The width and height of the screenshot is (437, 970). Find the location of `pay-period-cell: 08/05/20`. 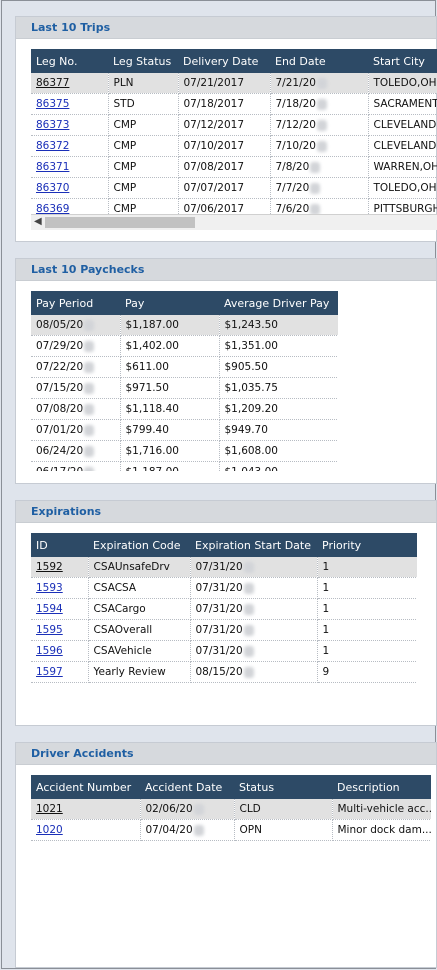

pay-period-cell: 08/05/20 is located at coordinates (76, 325).